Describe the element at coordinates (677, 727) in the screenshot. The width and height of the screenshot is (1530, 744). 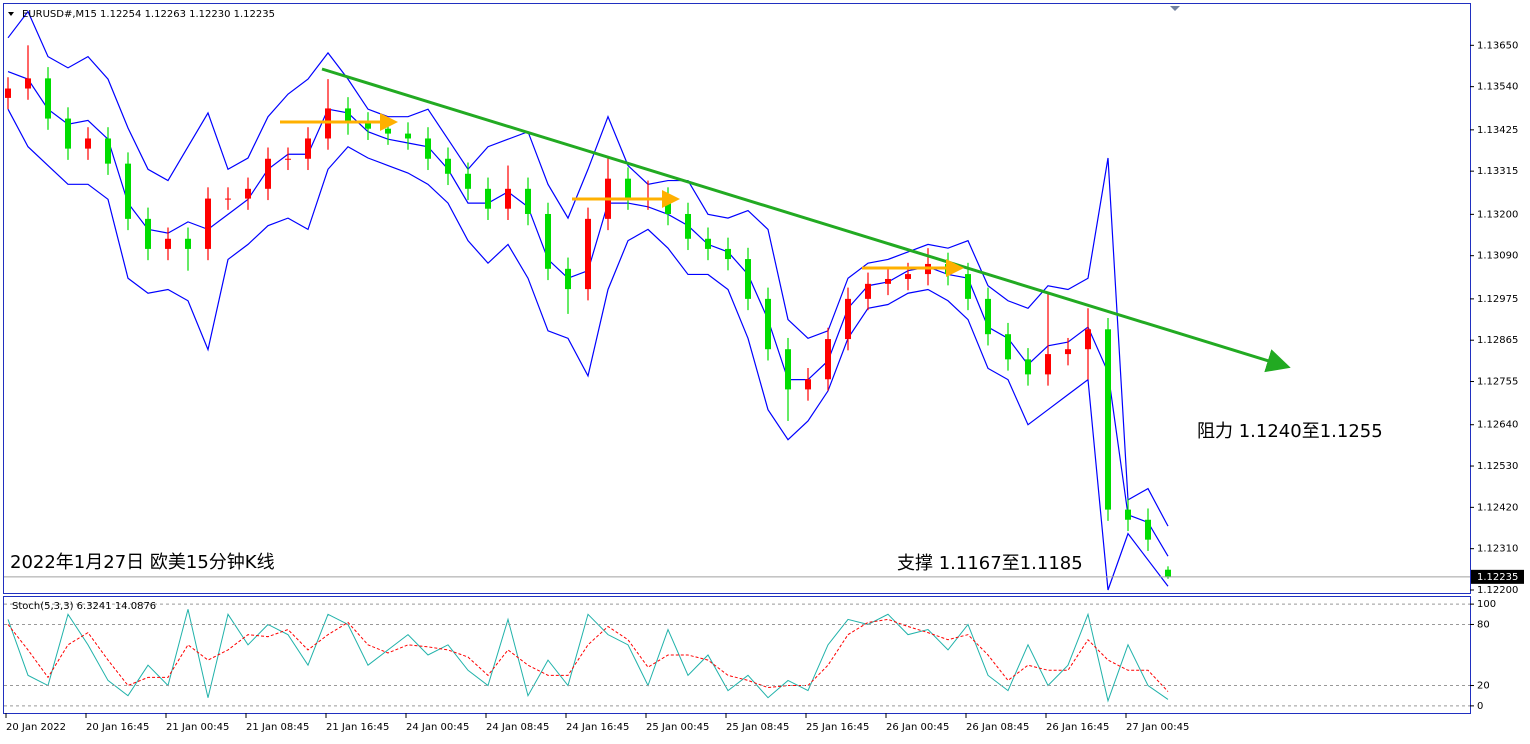
I see `x-tick-label: 25 Jan 00:45` at that location.